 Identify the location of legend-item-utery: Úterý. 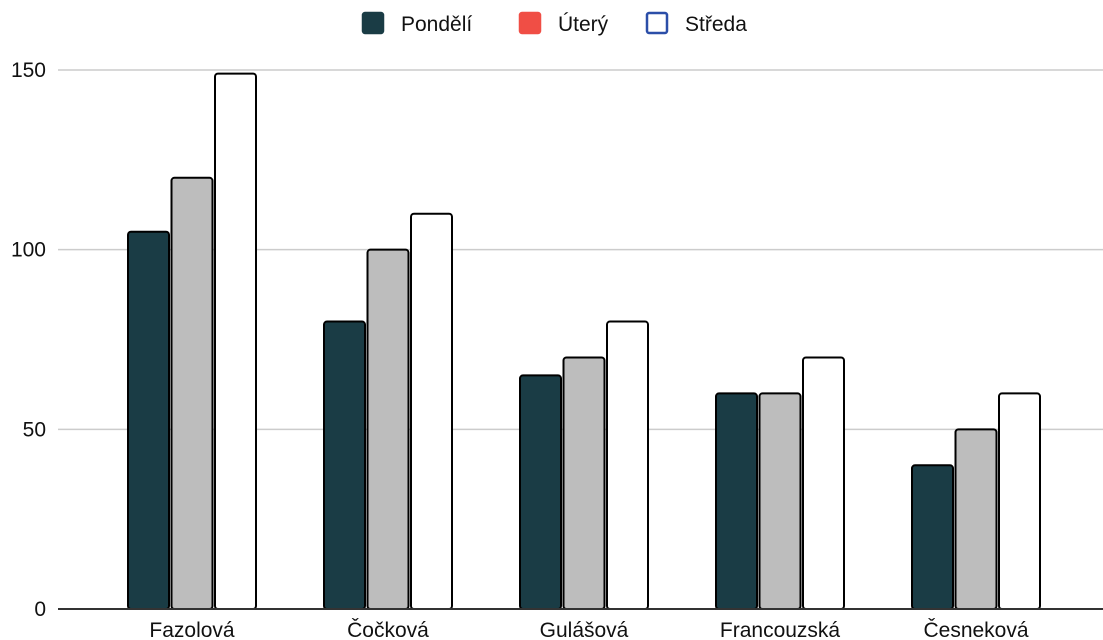
(563, 23).